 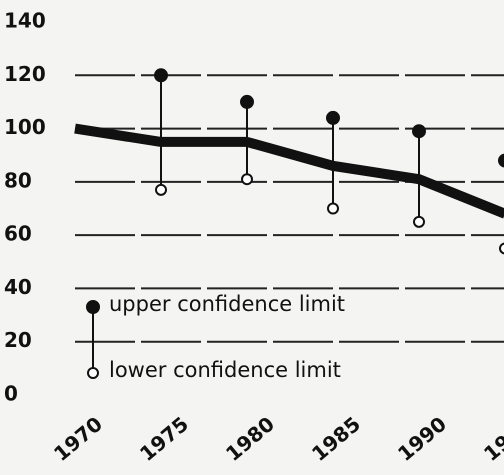 I want to click on x-tick-label: 1970, so click(x=78, y=439).